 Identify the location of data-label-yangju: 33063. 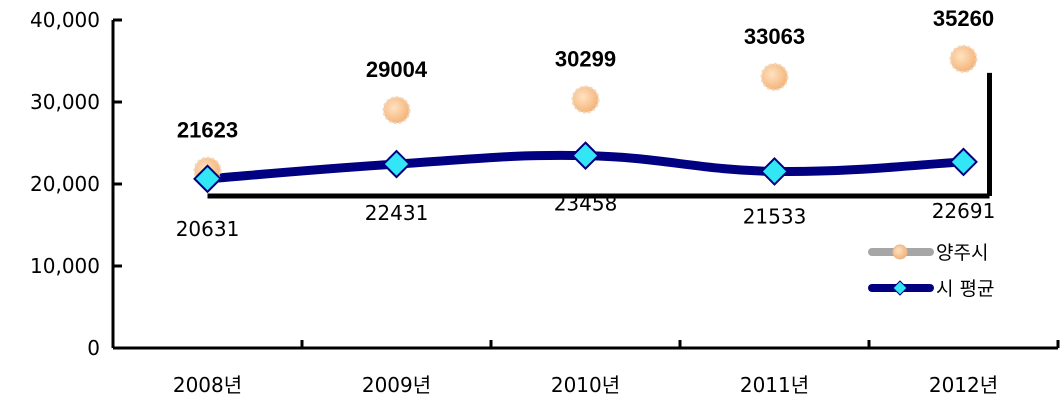
(774, 36).